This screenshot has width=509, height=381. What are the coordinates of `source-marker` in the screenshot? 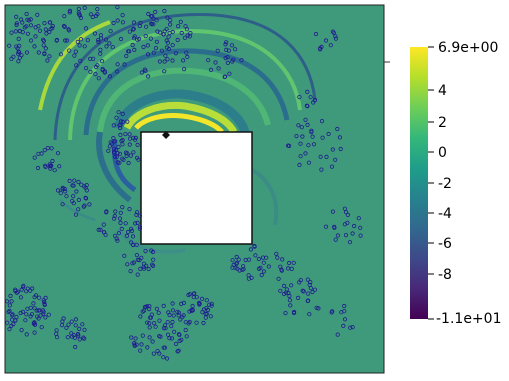 It's located at (166, 135).